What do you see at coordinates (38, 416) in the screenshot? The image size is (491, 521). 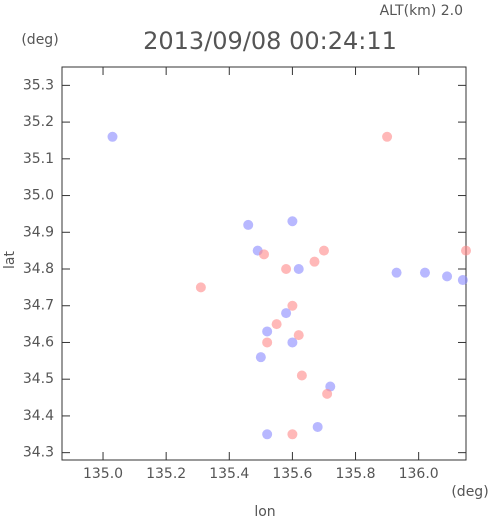 I see `y-tick-label: 34.4` at bounding box center [38, 416].